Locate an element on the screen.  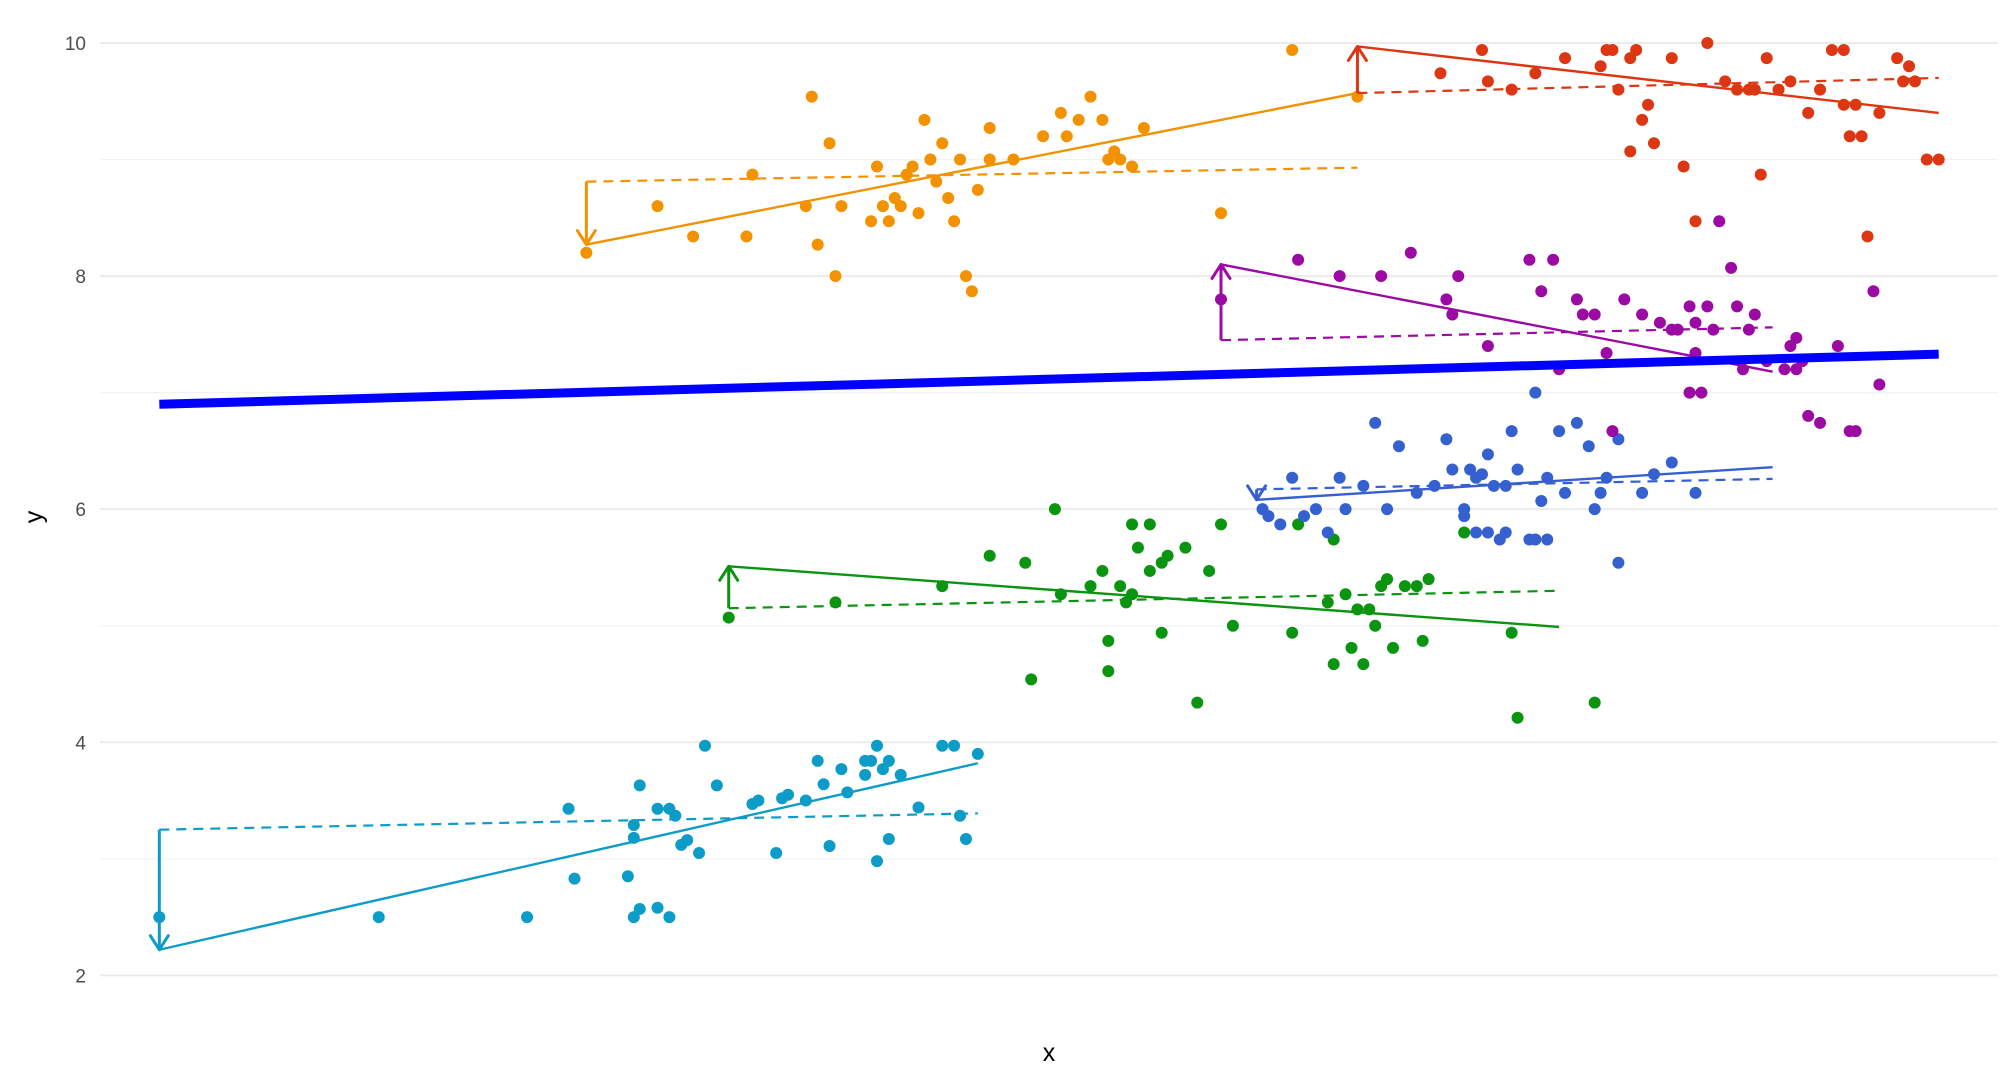
x-axis-title: x is located at coordinates (1049, 1053).